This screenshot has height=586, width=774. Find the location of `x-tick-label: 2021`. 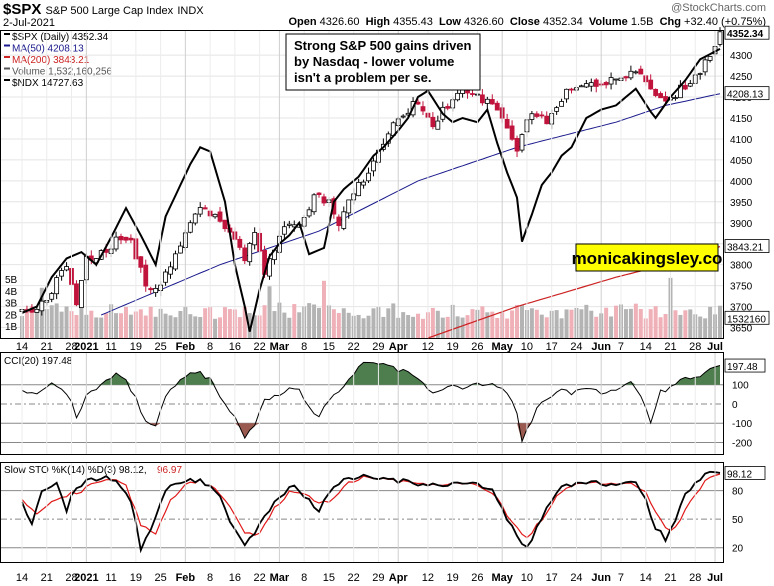

x-tick-label: 2021 is located at coordinates (86, 578).